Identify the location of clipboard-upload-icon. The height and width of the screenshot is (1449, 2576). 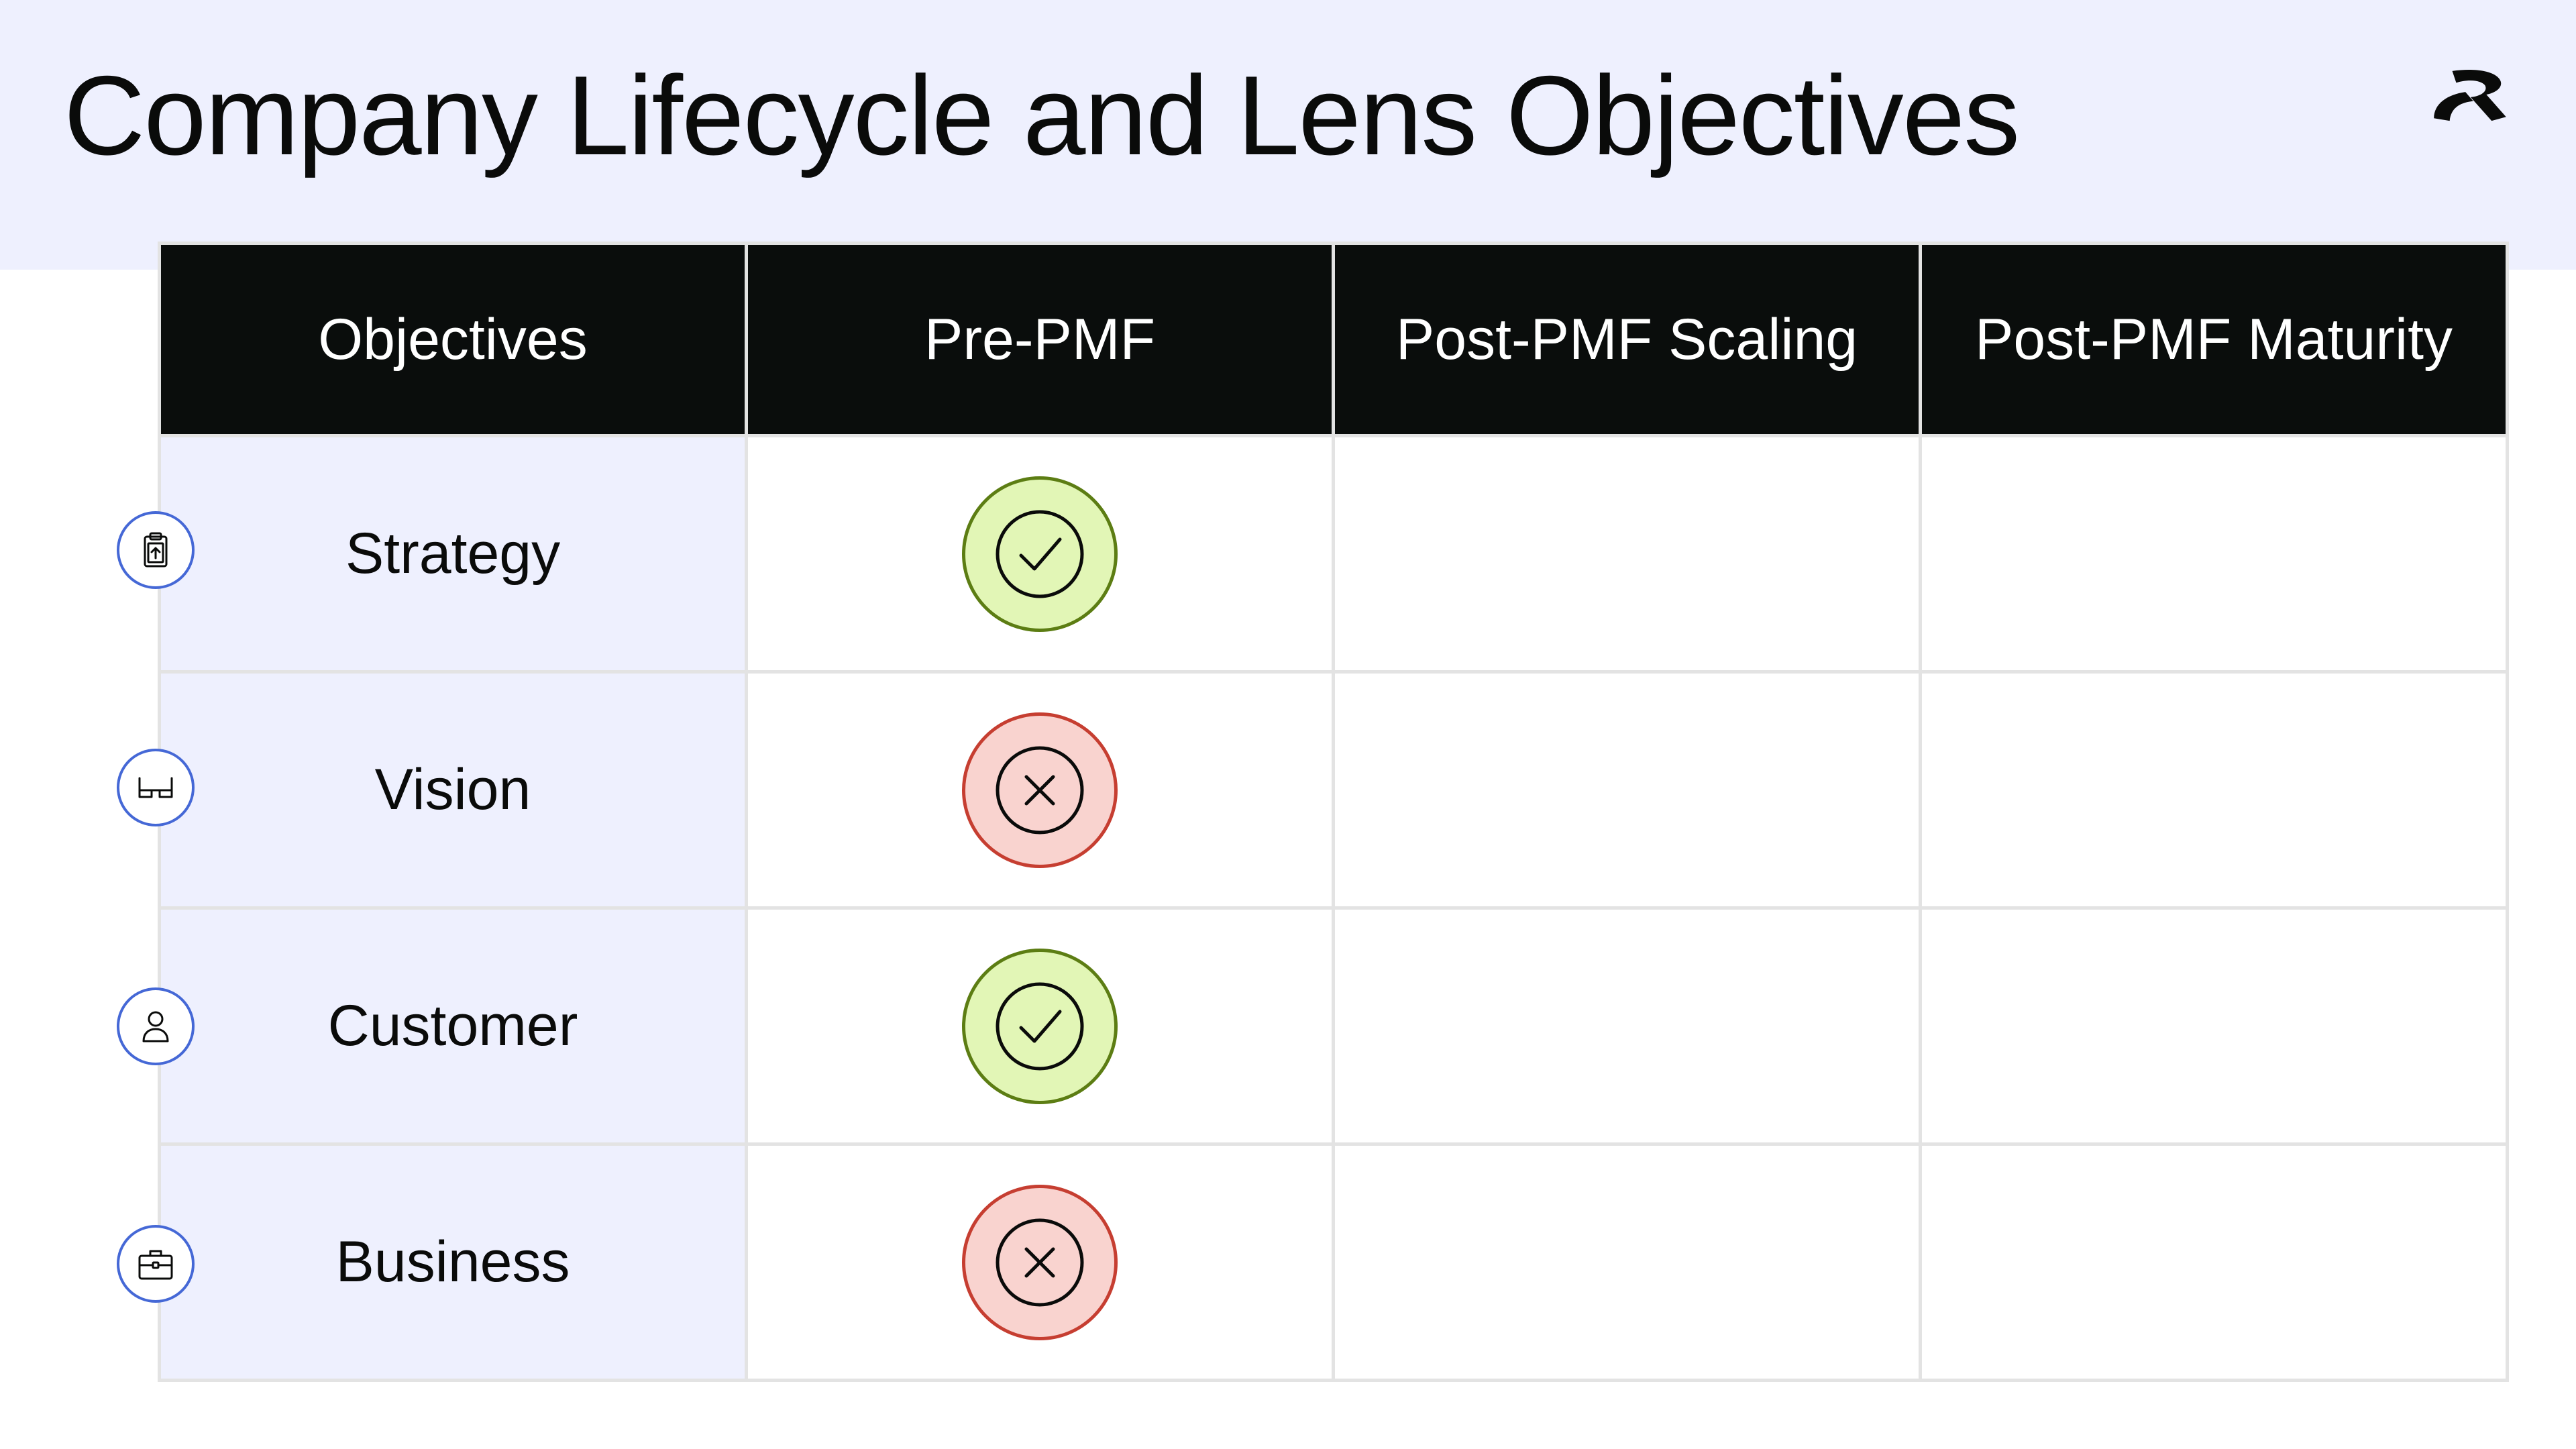
(156, 550).